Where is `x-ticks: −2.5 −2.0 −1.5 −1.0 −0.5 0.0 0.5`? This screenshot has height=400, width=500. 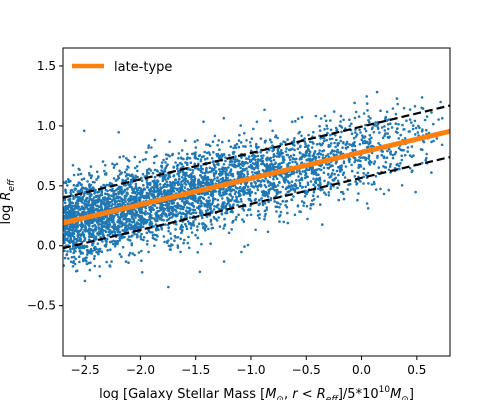 x-ticks: −2.5 −2.0 −1.5 −1.0 −0.5 0.0 0.5 is located at coordinates (248, 366).